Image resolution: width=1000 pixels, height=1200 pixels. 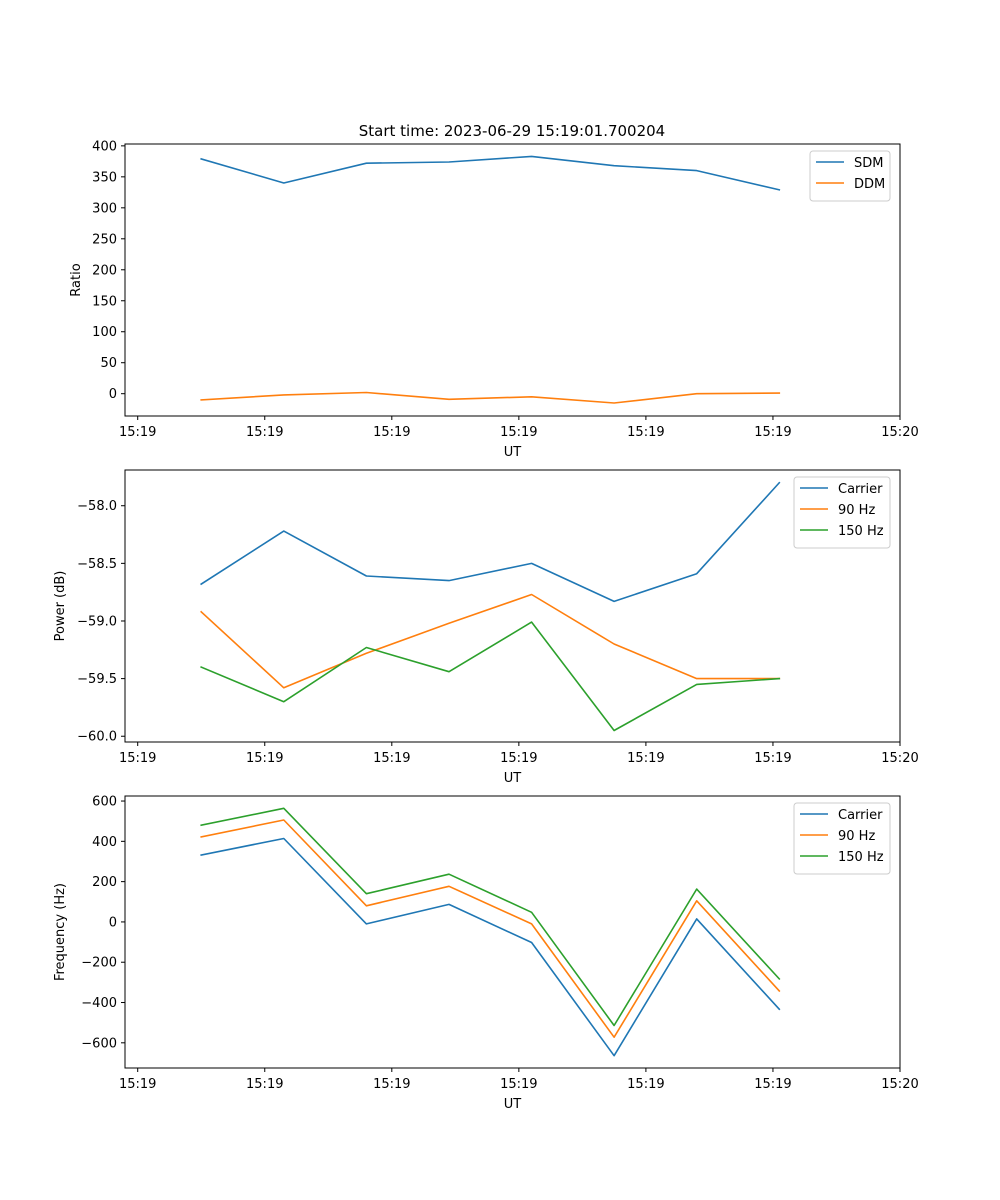 What do you see at coordinates (490, 173) in the screenshot?
I see `series-line-sdm` at bounding box center [490, 173].